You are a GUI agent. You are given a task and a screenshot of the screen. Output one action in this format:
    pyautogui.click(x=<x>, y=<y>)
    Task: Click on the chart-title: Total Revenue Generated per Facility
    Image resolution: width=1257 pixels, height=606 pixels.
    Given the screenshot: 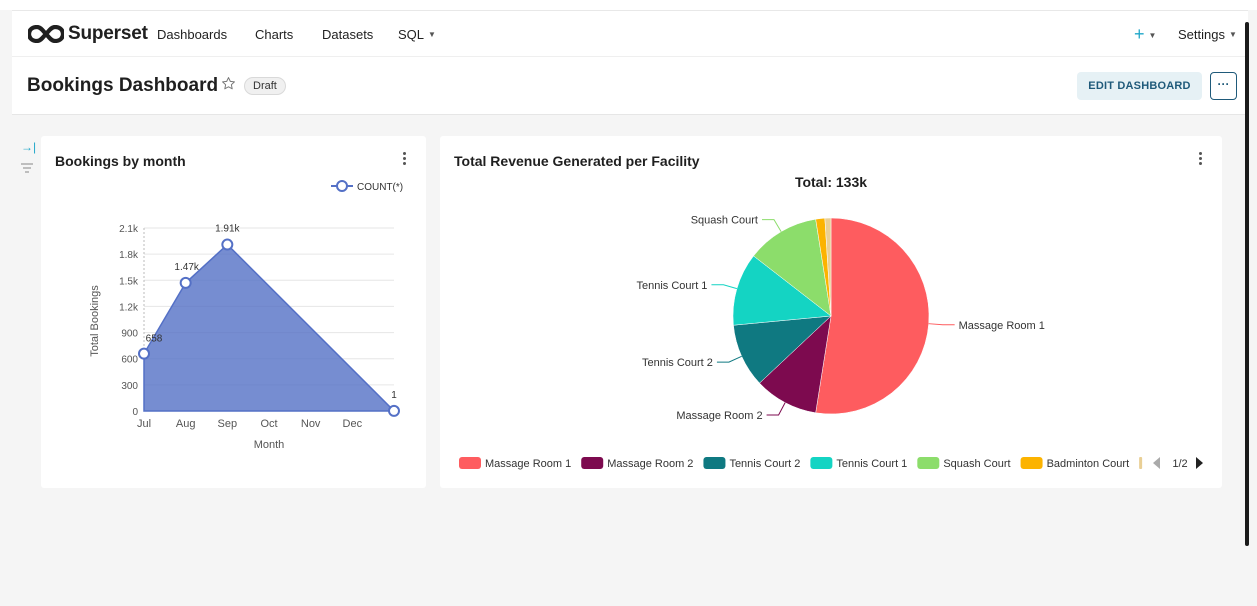 What is the action you would take?
    pyautogui.click(x=577, y=161)
    